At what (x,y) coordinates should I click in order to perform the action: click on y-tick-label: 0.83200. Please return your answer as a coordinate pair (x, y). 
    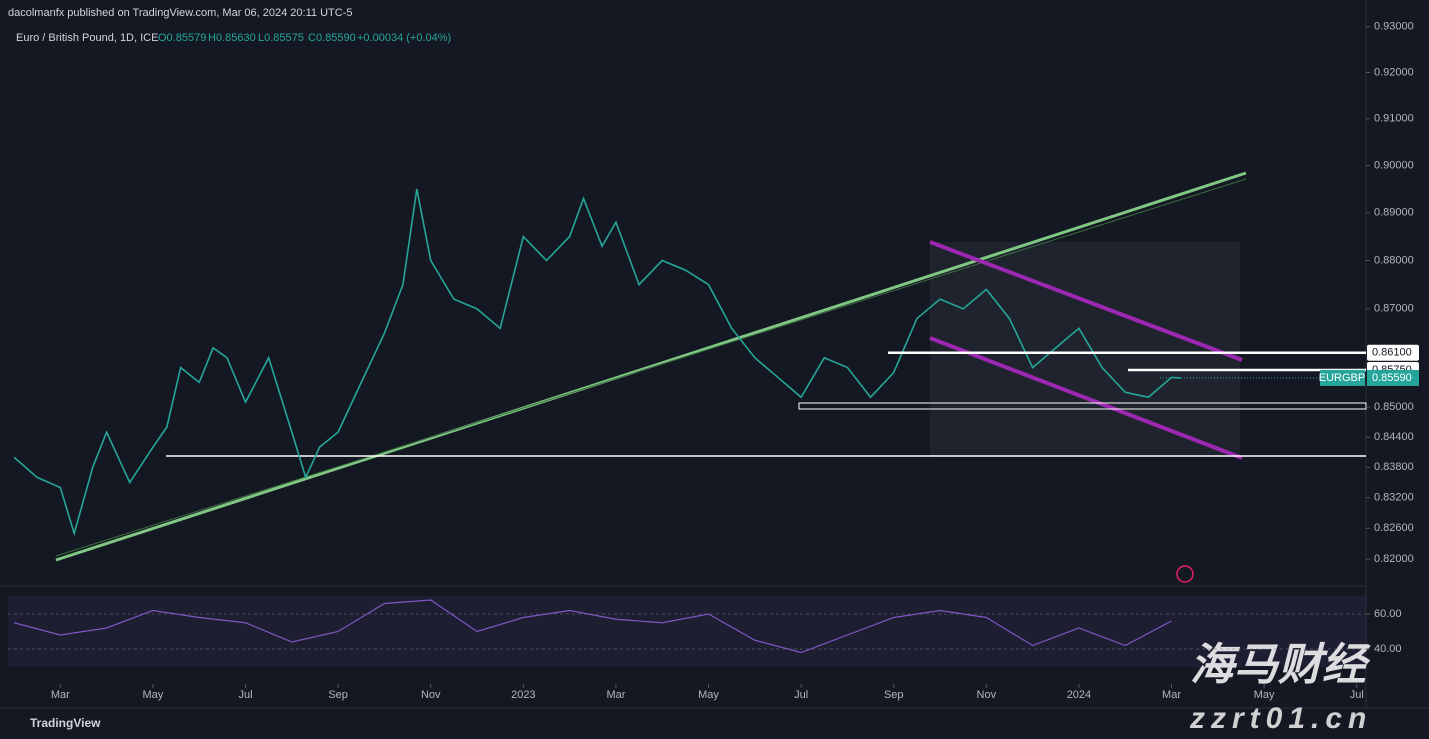
    Looking at the image, I should click on (1394, 498).